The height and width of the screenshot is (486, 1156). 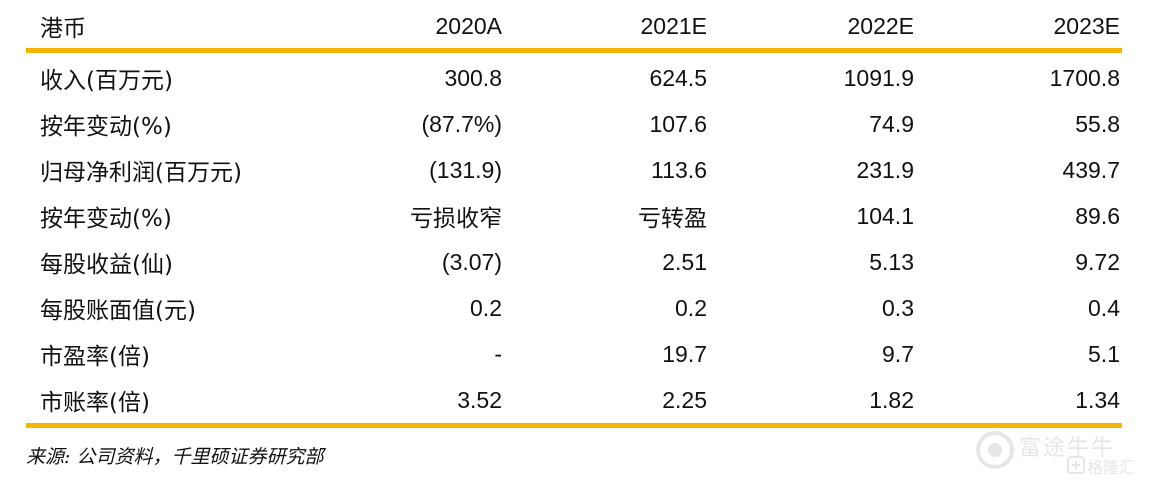 I want to click on row-value: (3.07), so click(x=471, y=261).